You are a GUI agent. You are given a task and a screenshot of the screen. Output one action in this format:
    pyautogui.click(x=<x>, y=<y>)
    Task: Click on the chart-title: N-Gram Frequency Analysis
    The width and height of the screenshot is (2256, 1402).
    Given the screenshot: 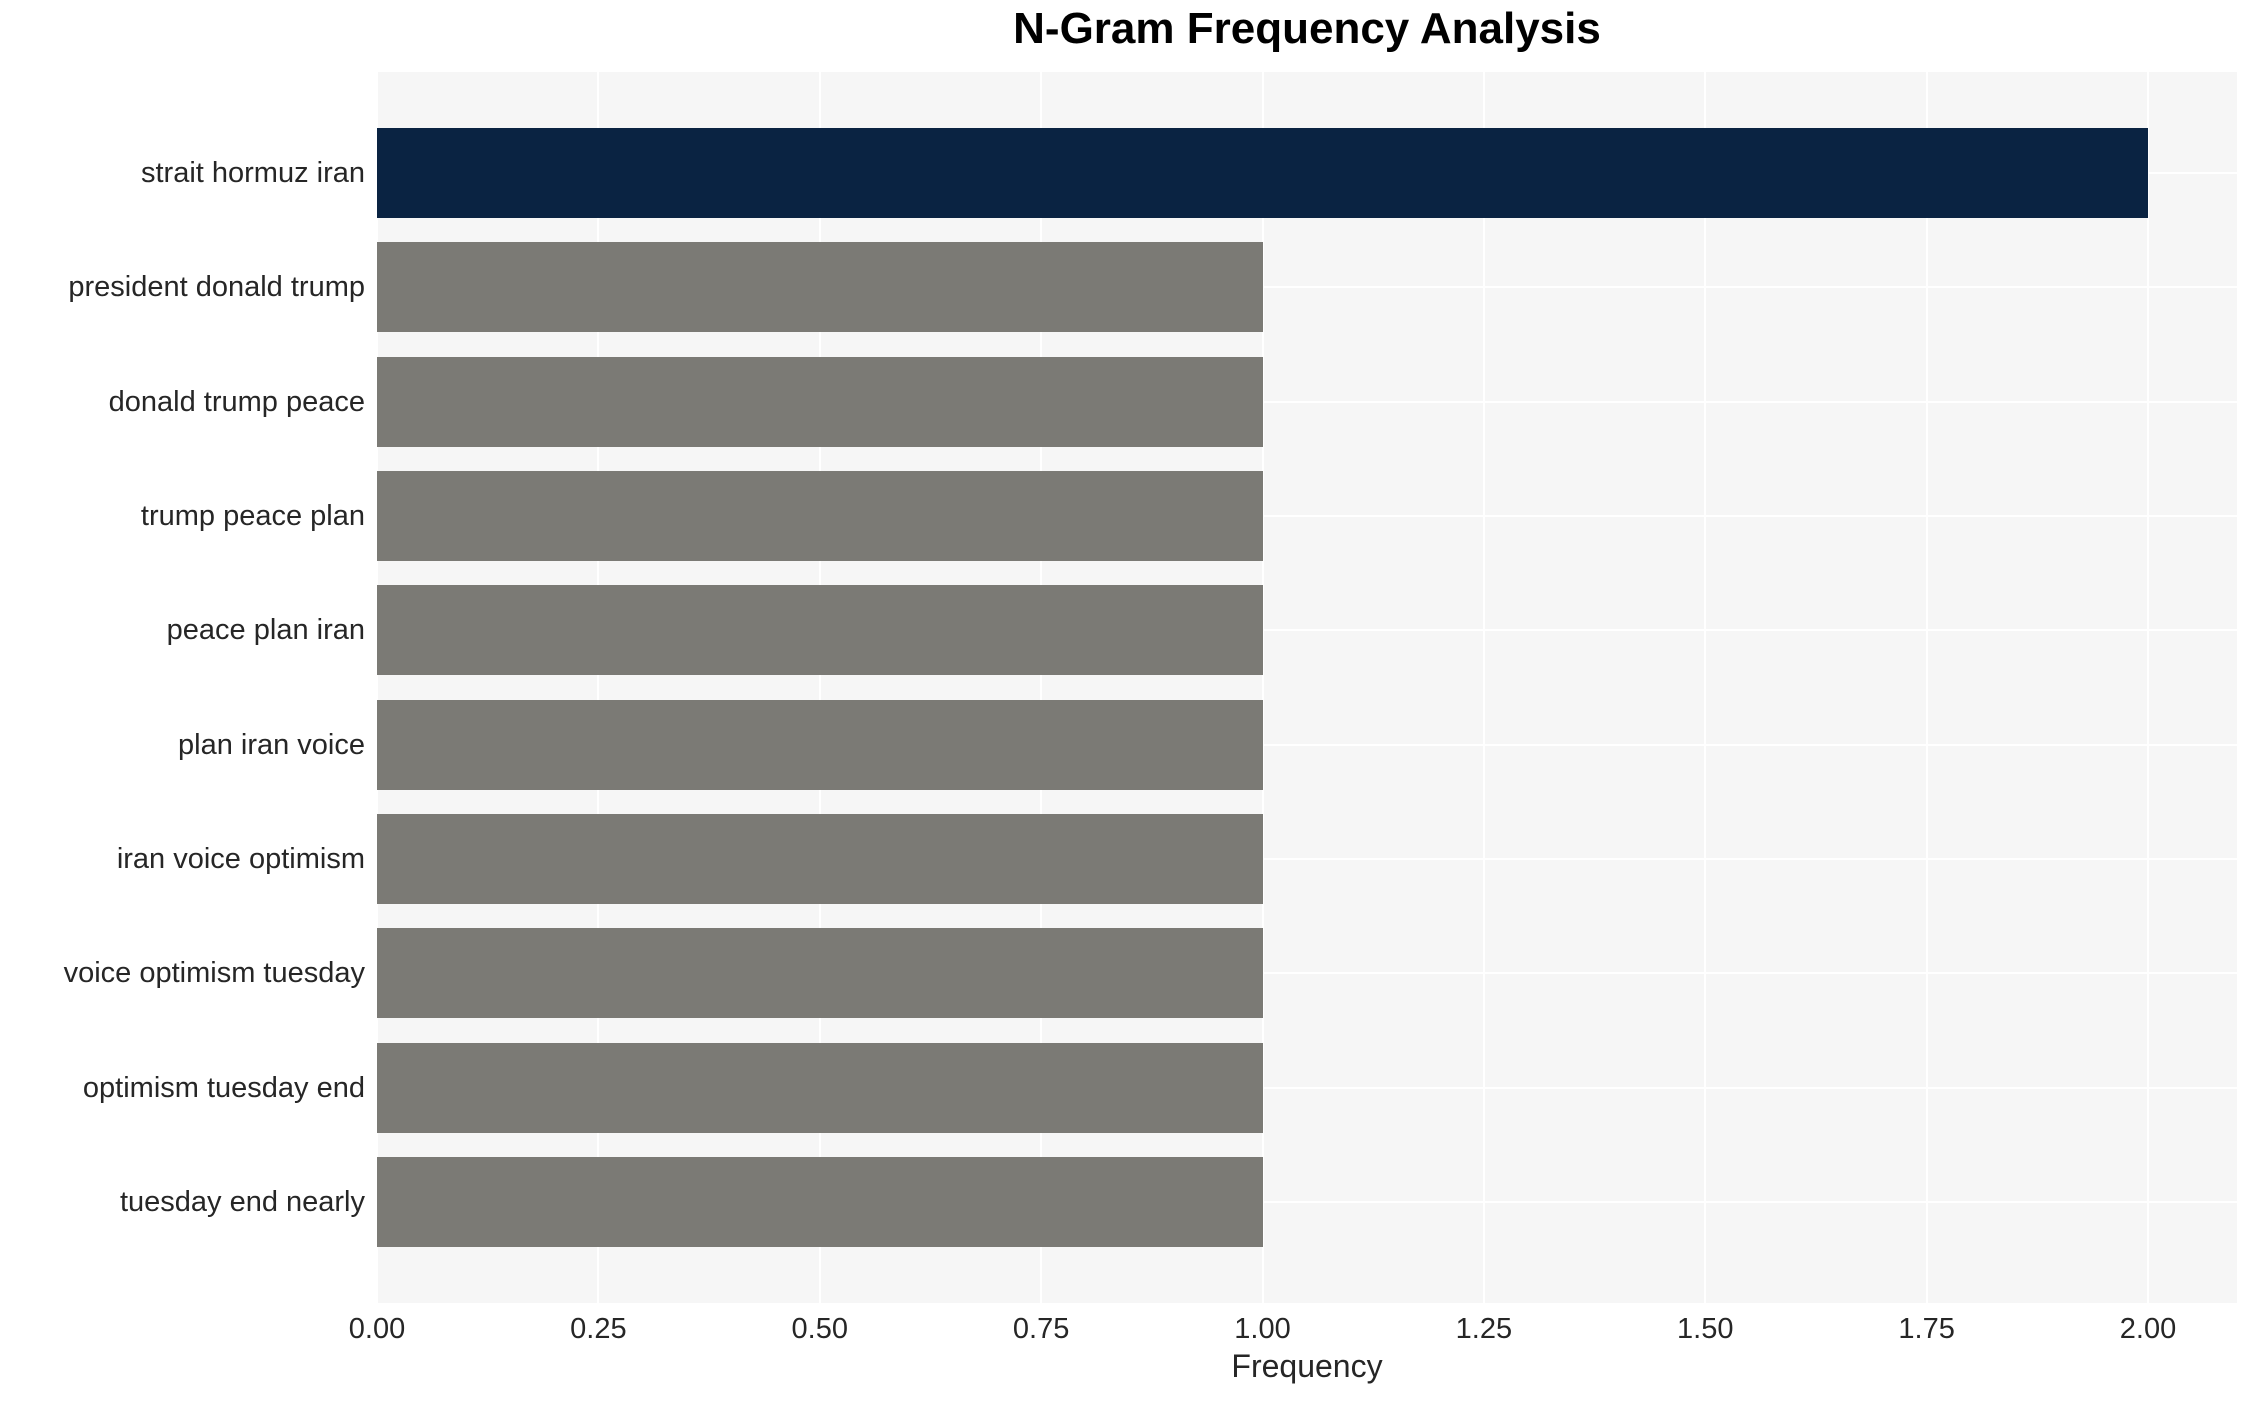 What is the action you would take?
    pyautogui.click(x=1307, y=28)
    